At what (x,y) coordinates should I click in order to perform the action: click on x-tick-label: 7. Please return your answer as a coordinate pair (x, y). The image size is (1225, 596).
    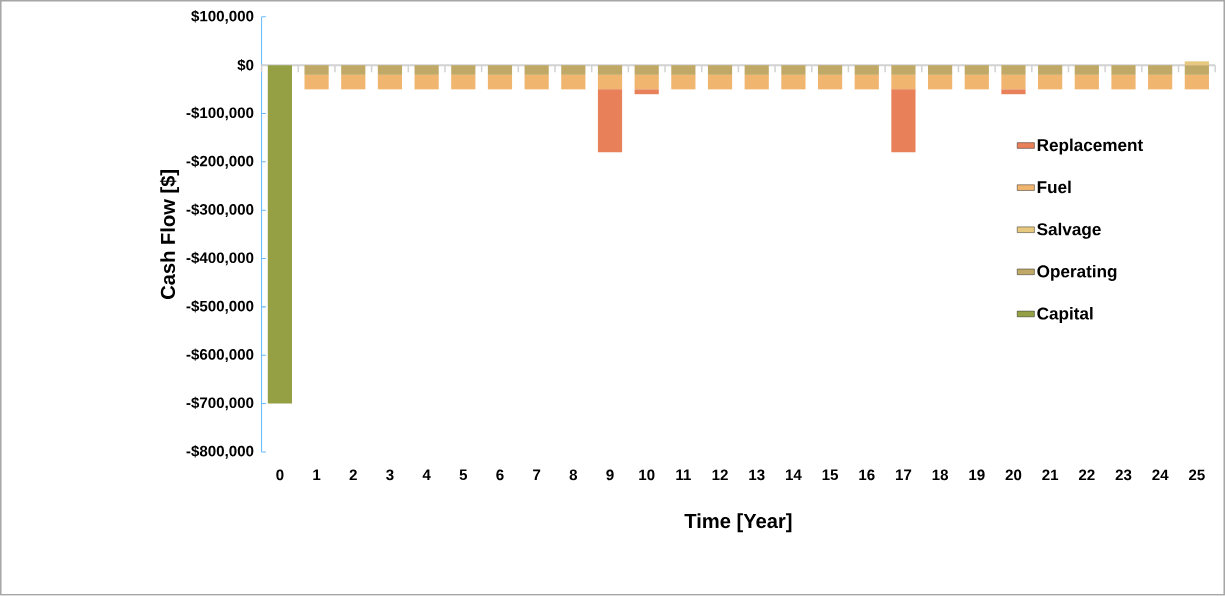
    Looking at the image, I should click on (537, 475).